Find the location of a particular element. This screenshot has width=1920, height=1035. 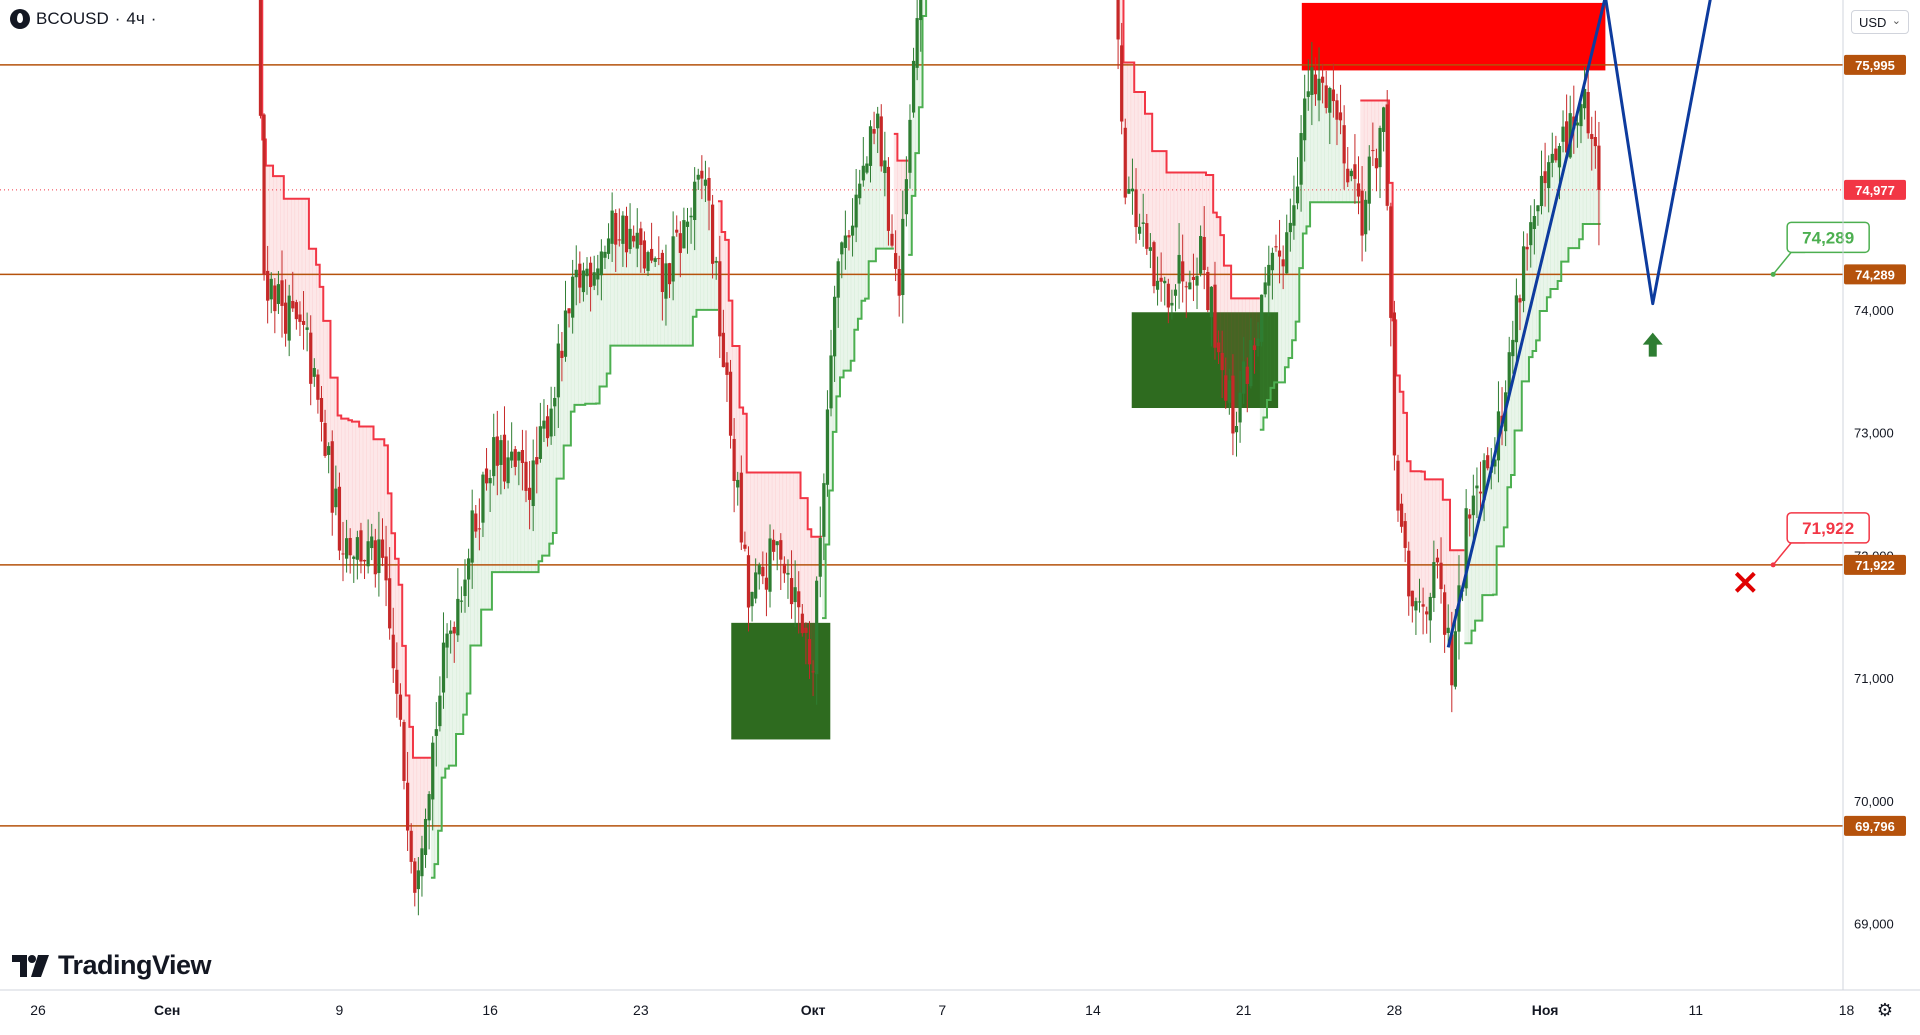

up-arrow-icon is located at coordinates (1652, 344).